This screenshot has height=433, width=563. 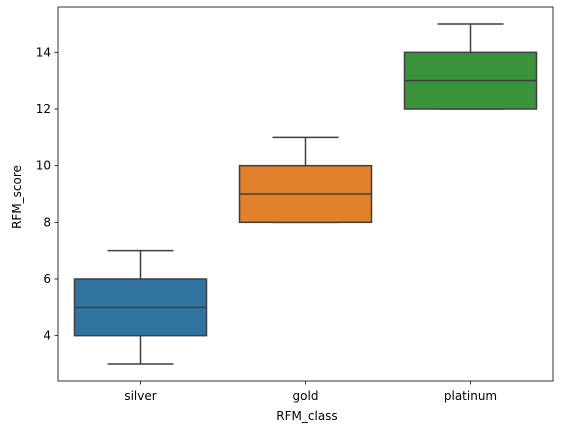 I want to click on x-tick-label-silver: silver, so click(x=140, y=396).